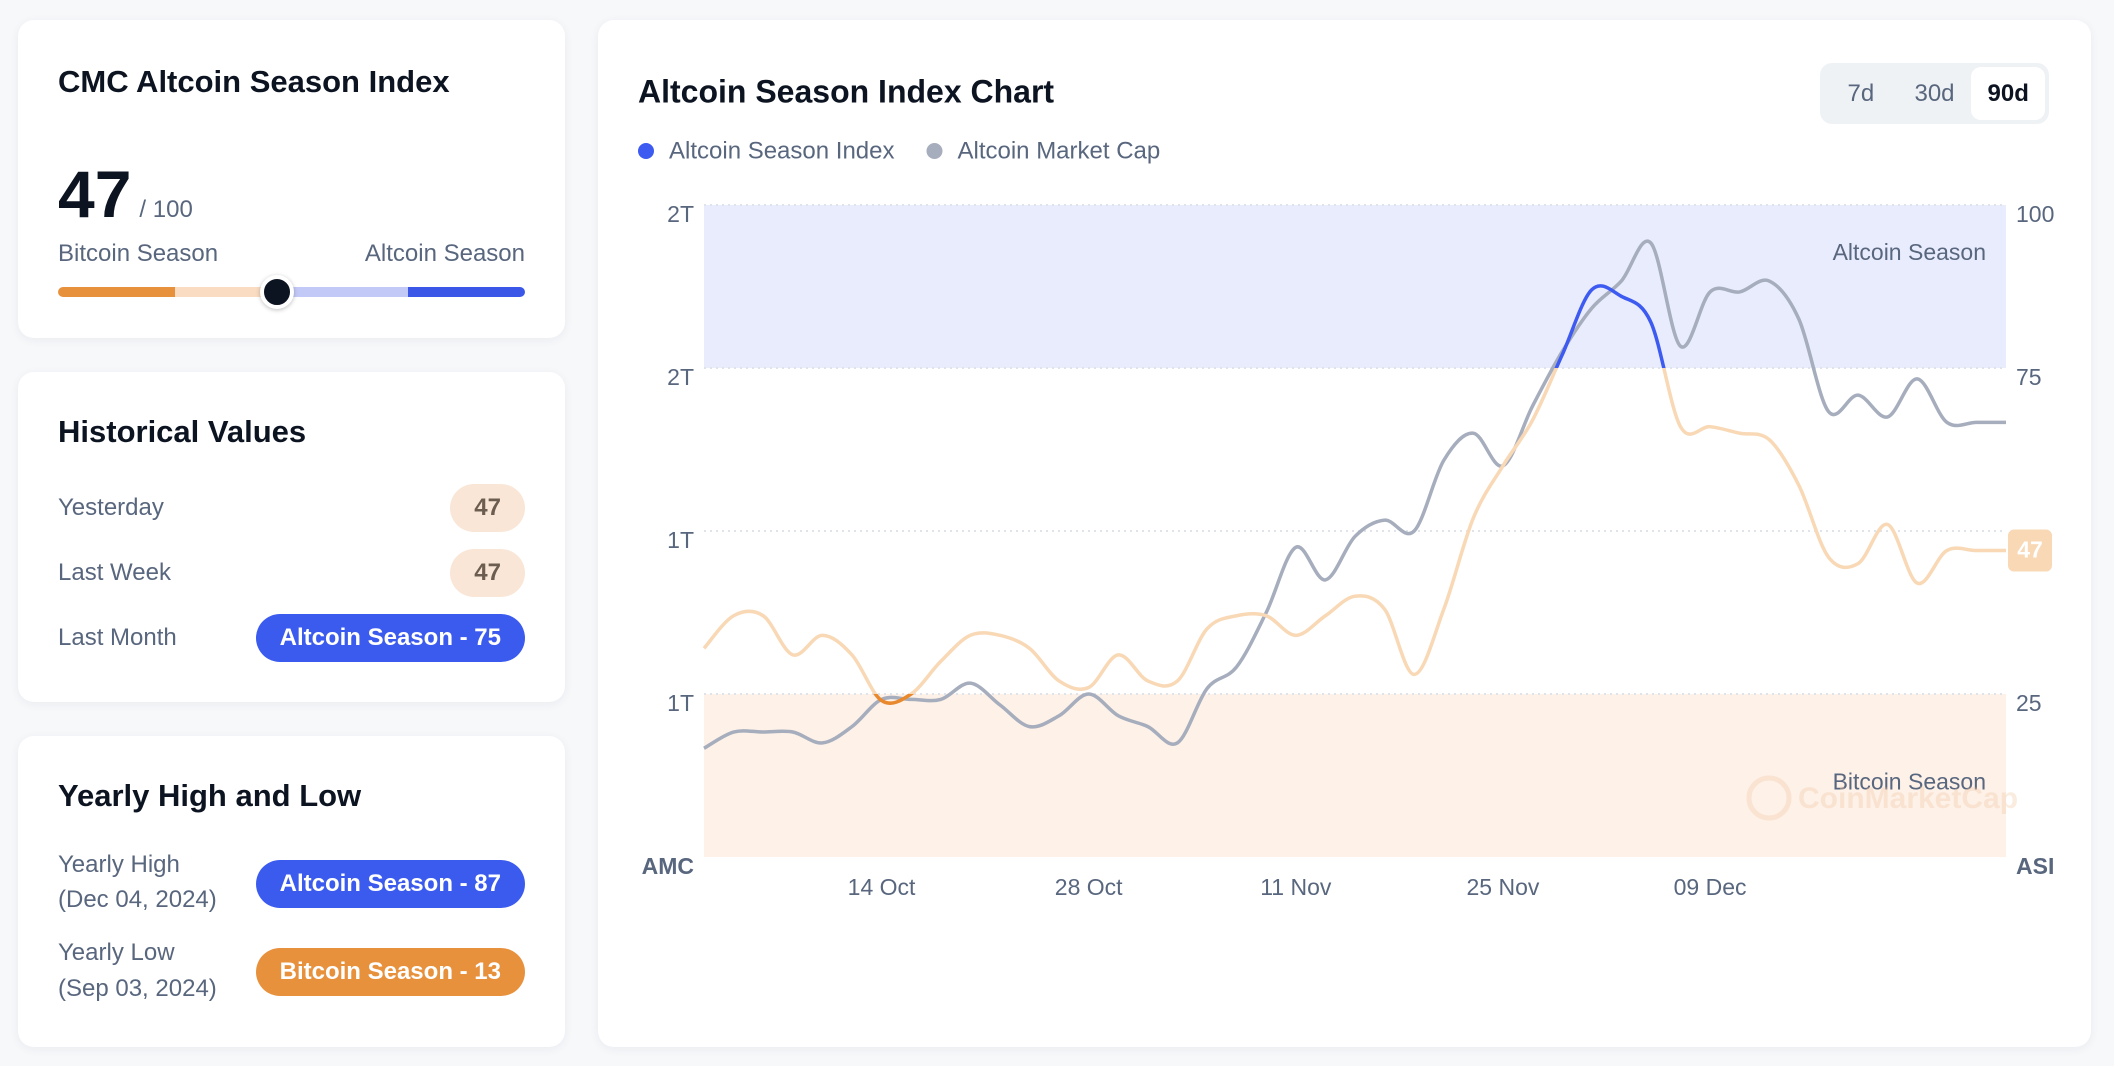 The image size is (2114, 1066). What do you see at coordinates (1503, 887) in the screenshot?
I see `x-tick-label: 25 Nov` at bounding box center [1503, 887].